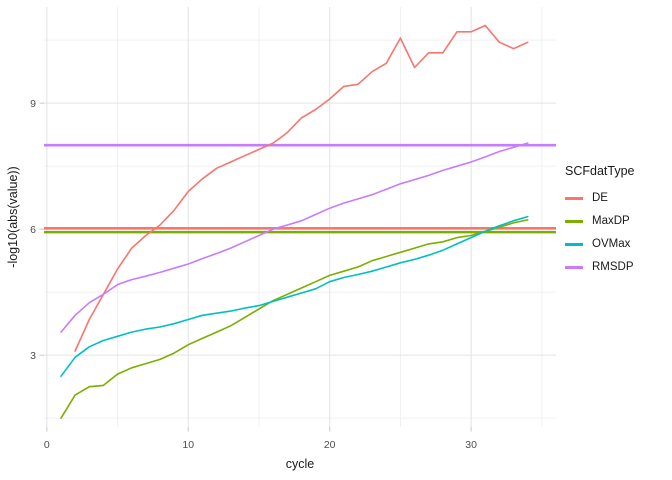 This screenshot has width=672, height=480. I want to click on legend-title: SCFdatType, so click(600, 171).